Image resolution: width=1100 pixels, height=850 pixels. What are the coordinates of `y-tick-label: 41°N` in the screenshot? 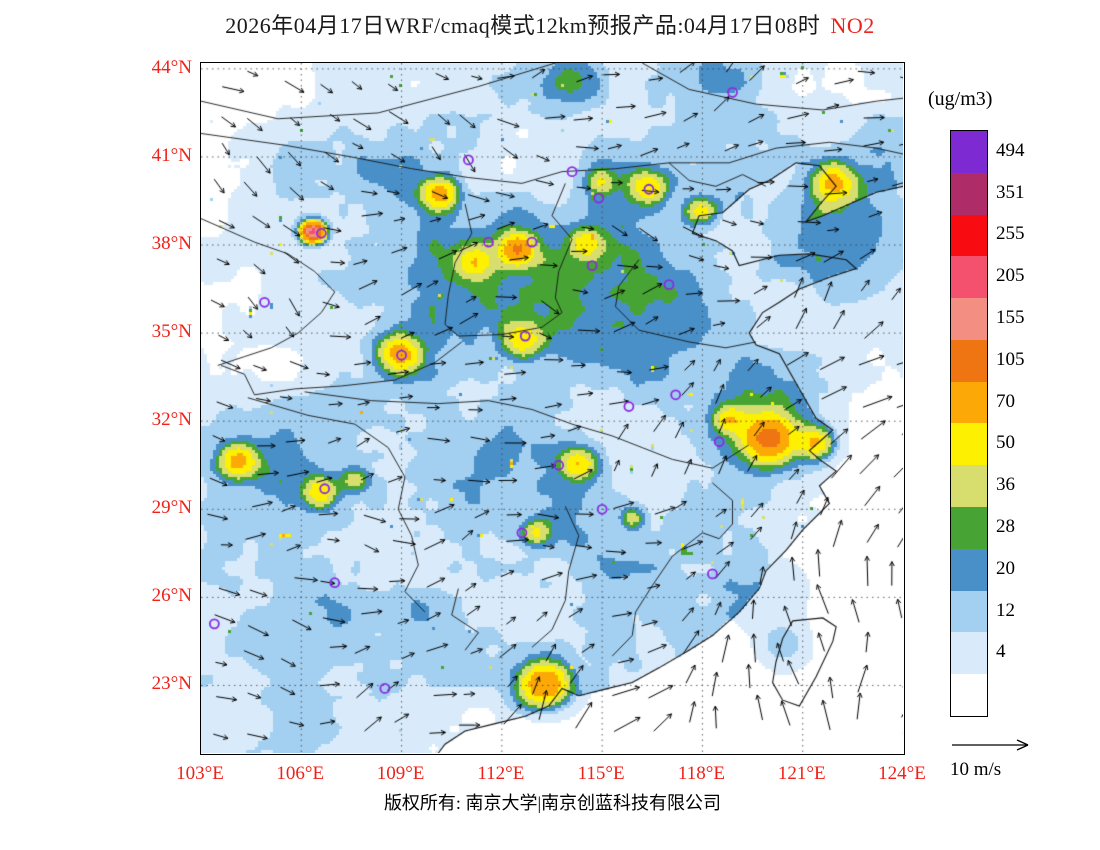 It's located at (171, 155).